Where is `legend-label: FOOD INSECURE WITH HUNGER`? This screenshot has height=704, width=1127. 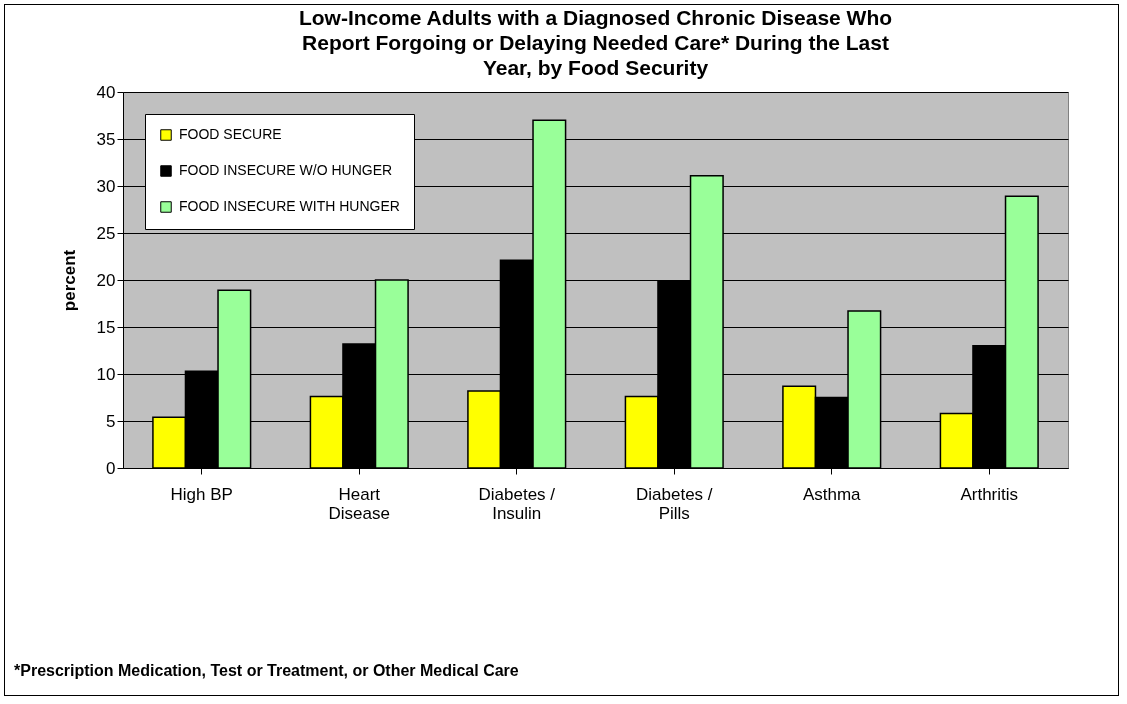 legend-label: FOOD INSECURE WITH HUNGER is located at coordinates (289, 206).